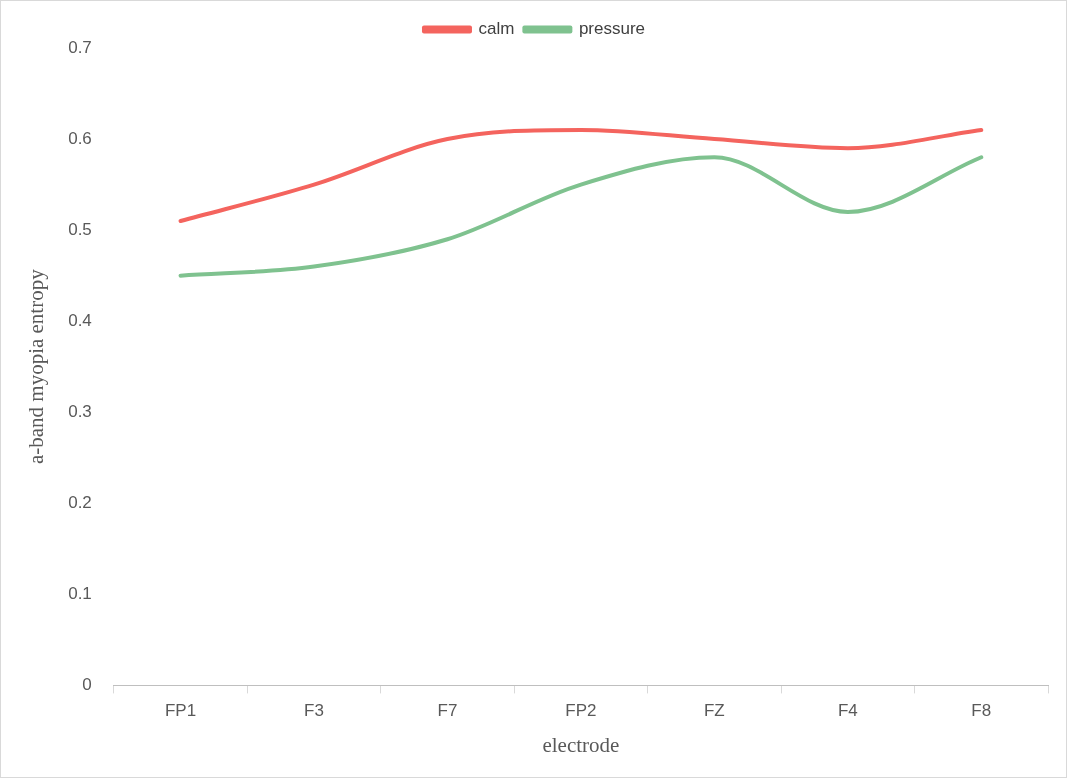 This screenshot has height=778, width=1067. What do you see at coordinates (80, 47) in the screenshot?
I see `y-tick-label: 0.7` at bounding box center [80, 47].